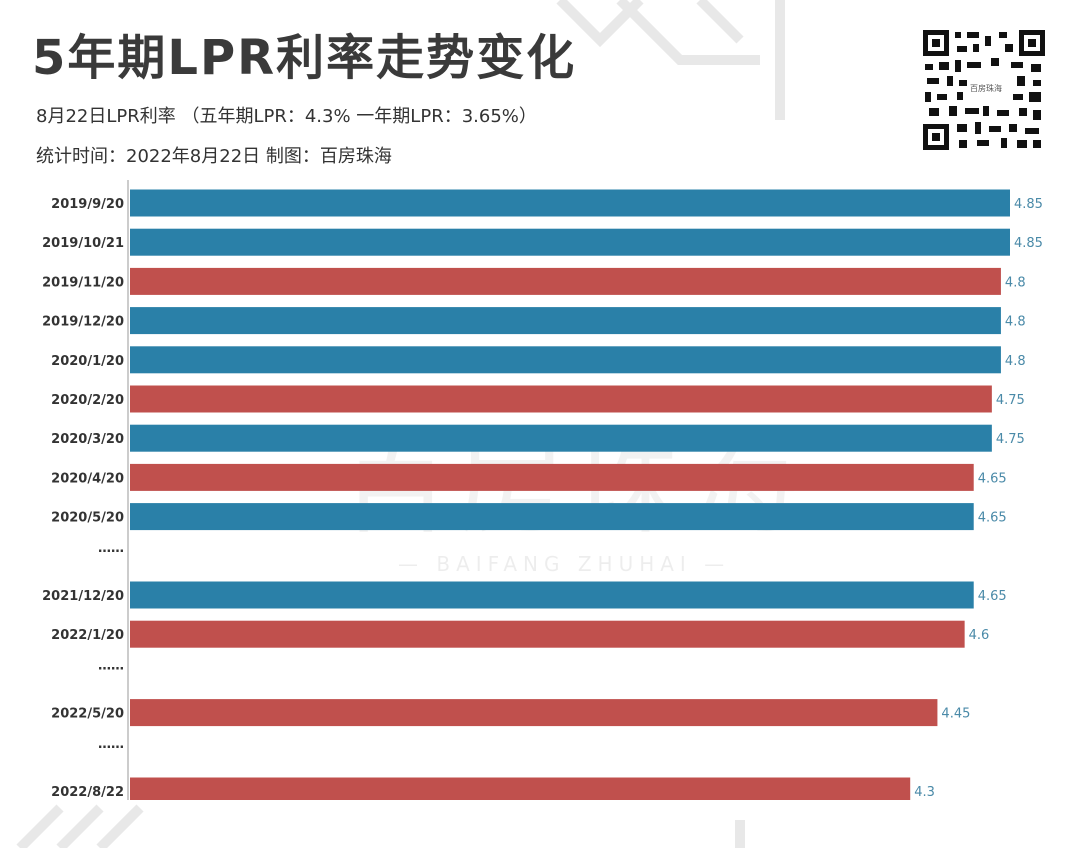  I want to click on qr-code-icon, so click(984, 90).